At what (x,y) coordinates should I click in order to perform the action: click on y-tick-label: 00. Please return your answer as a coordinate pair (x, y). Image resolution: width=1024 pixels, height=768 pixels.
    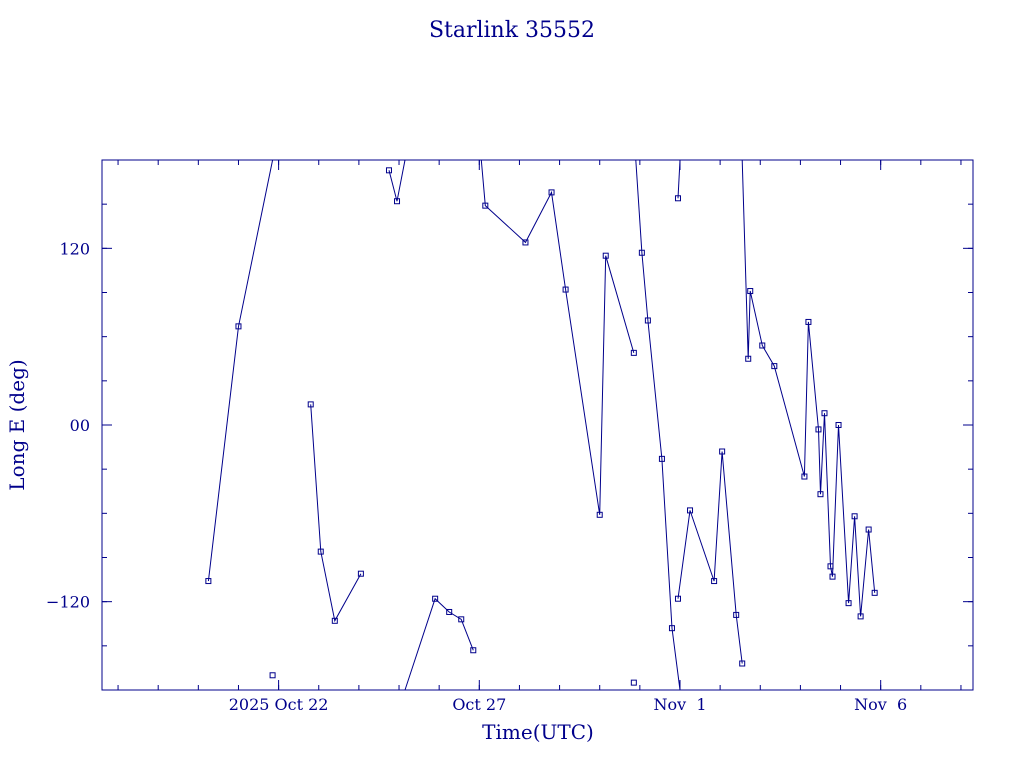
    Looking at the image, I should click on (80, 425).